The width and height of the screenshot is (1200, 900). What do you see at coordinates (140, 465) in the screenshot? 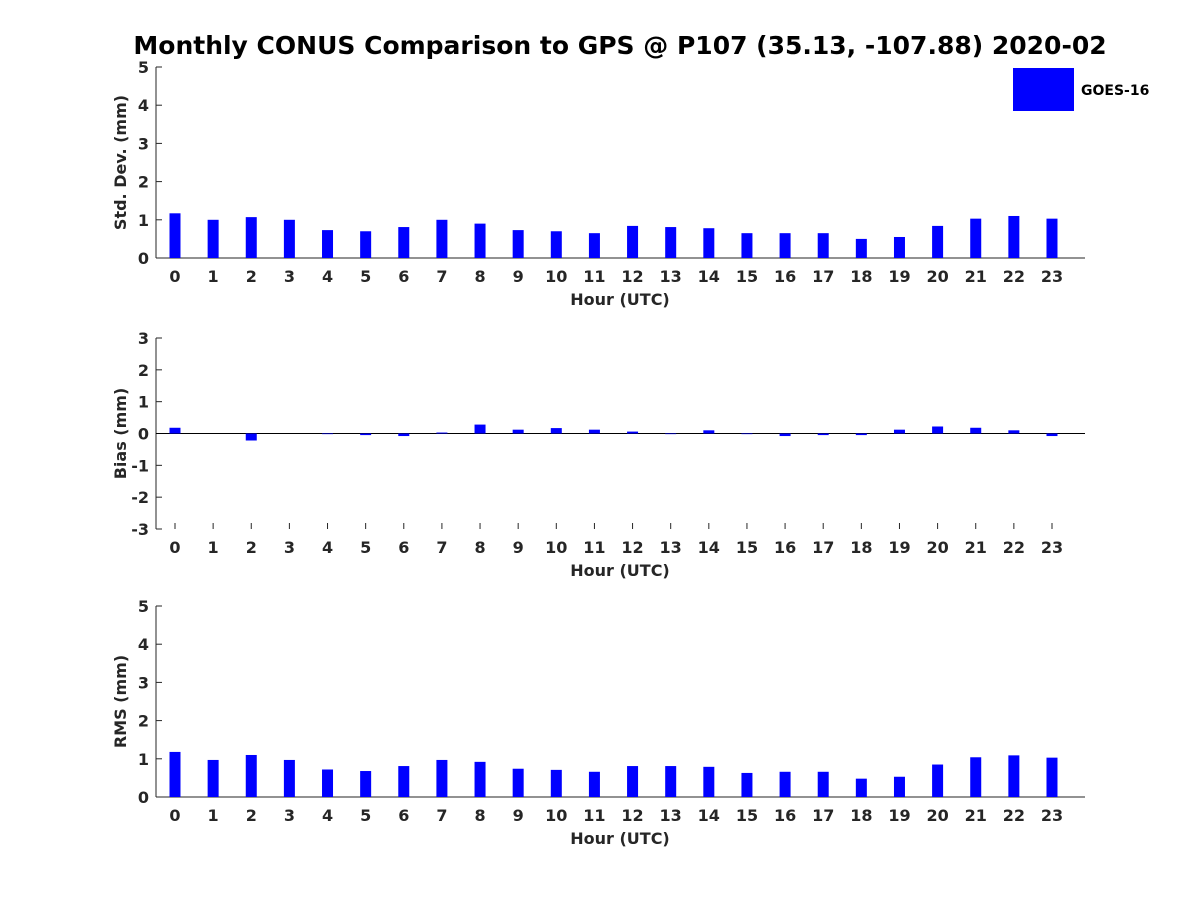
I see `y-tick-label: -1` at bounding box center [140, 465].